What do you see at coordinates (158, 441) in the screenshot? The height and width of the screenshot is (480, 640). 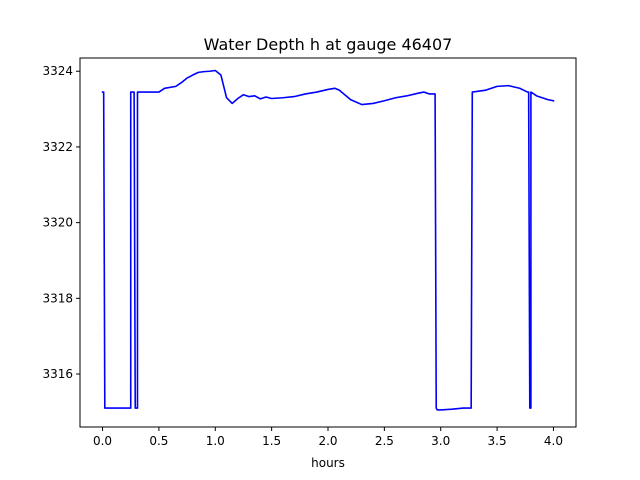 I see `x-tick-label: 0.5` at bounding box center [158, 441].